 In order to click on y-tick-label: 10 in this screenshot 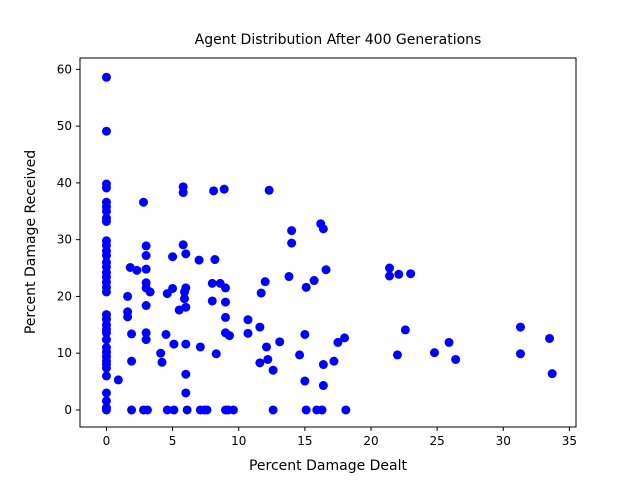, I will do `click(64, 353)`.